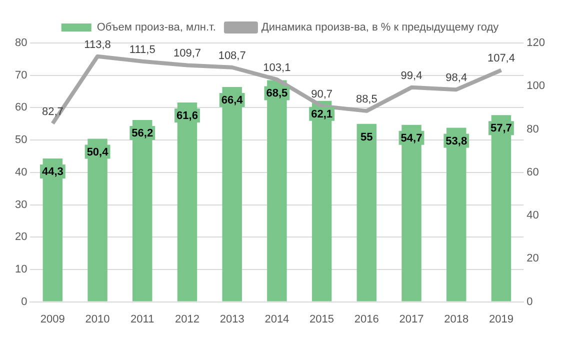  What do you see at coordinates (21, 43) in the screenshot?
I see `y-tick-label: 80` at bounding box center [21, 43].